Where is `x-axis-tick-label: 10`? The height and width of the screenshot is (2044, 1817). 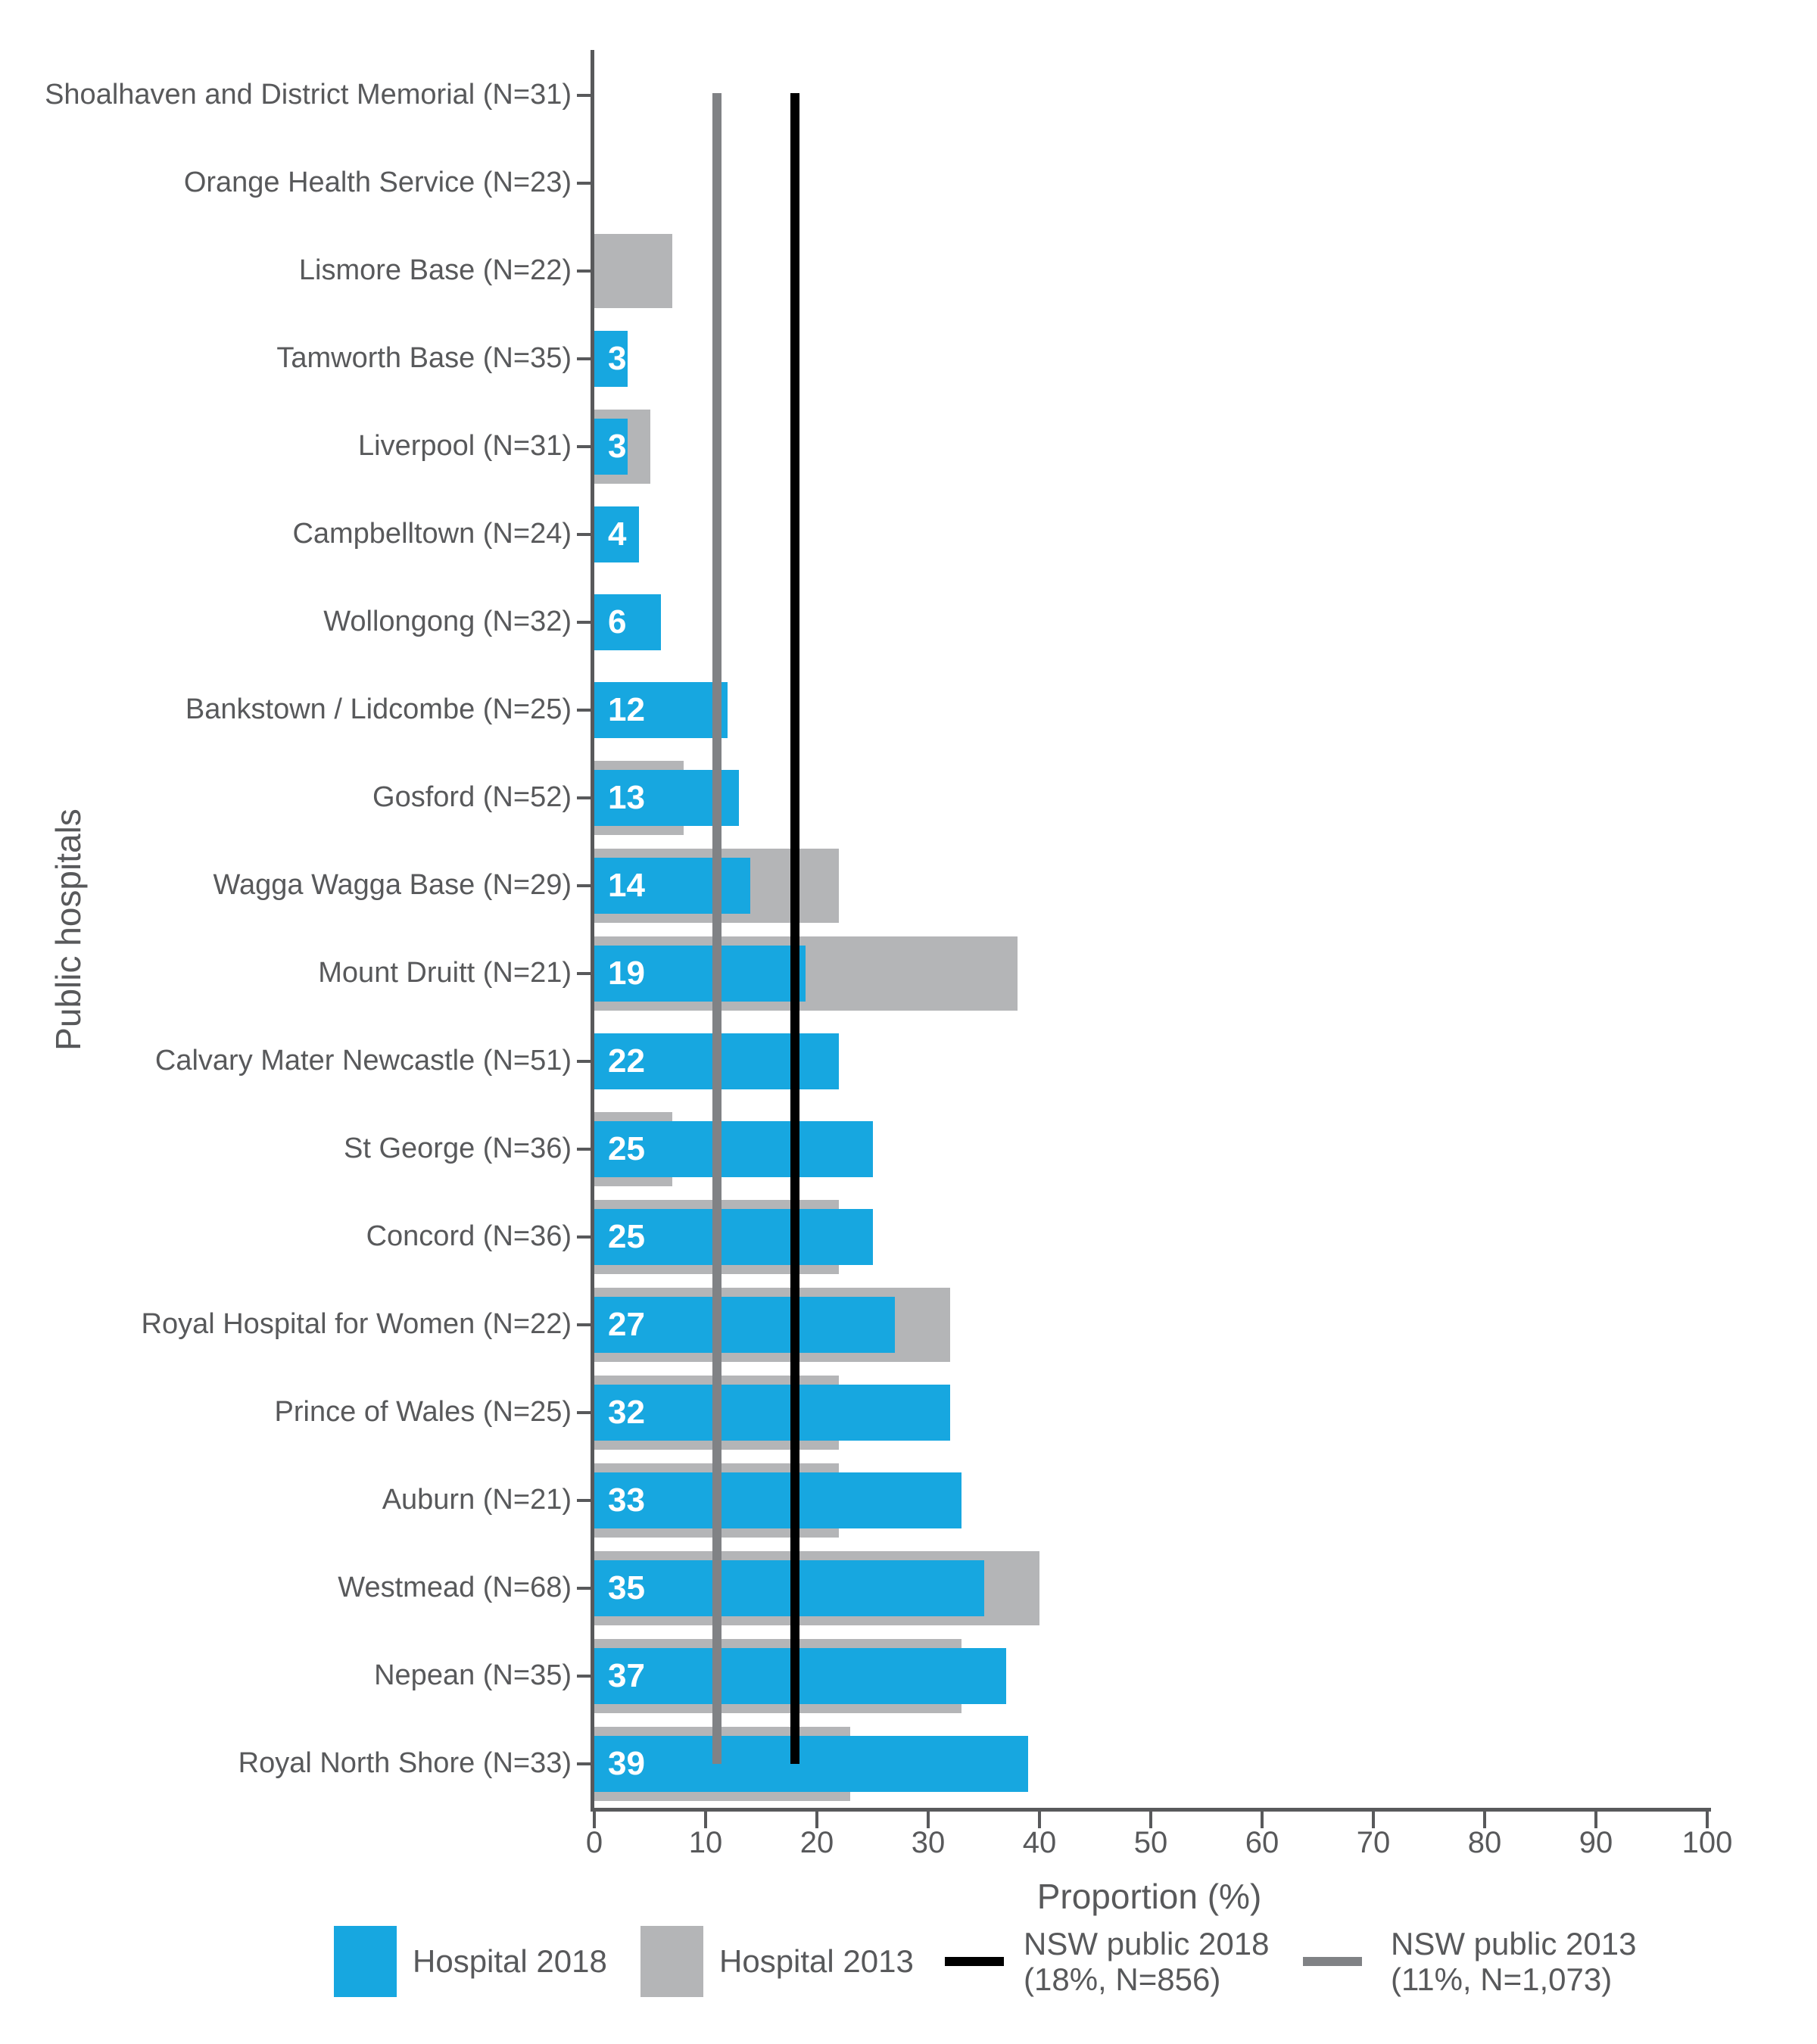
x-axis-tick-label: 10 is located at coordinates (705, 1843).